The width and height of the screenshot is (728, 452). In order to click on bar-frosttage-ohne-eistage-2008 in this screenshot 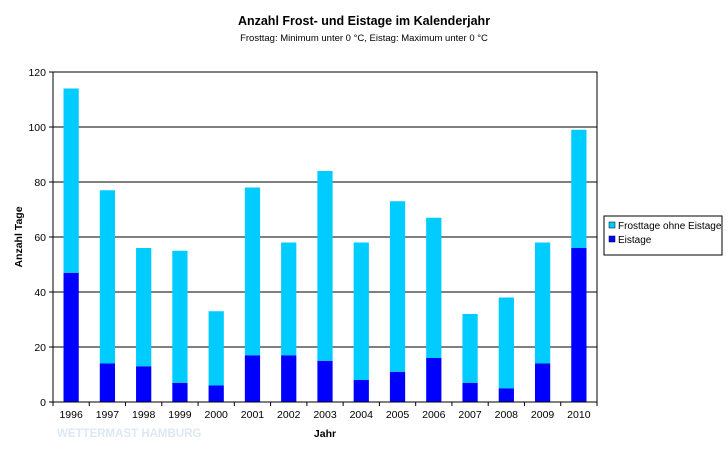, I will do `click(506, 343)`.